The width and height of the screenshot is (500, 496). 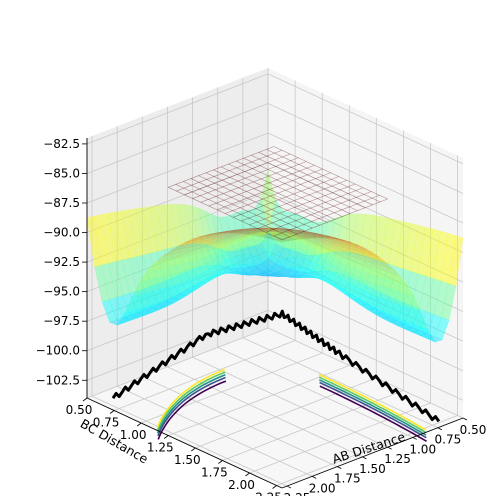 I want to click on x-tick-labels: 0.500.751.001.251.501.752.002.25, so click(x=174, y=446).